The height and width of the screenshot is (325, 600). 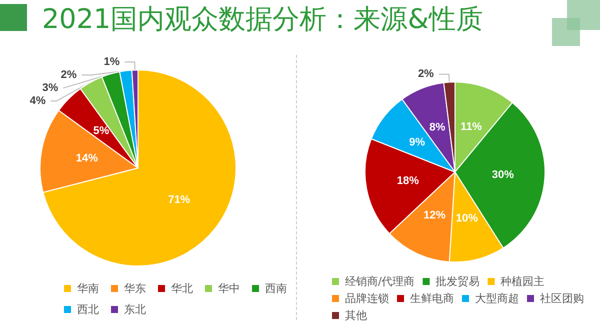 What do you see at coordinates (182, 288) in the screenshot?
I see `legend-label: 华北` at bounding box center [182, 288].